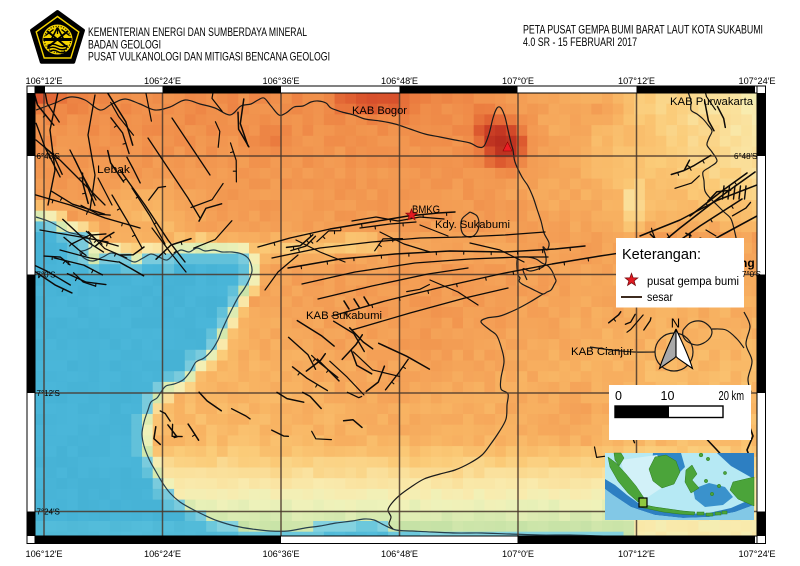 The image size is (800, 566). What do you see at coordinates (114, 170) in the screenshot?
I see `svg-text: Lebak` at bounding box center [114, 170].